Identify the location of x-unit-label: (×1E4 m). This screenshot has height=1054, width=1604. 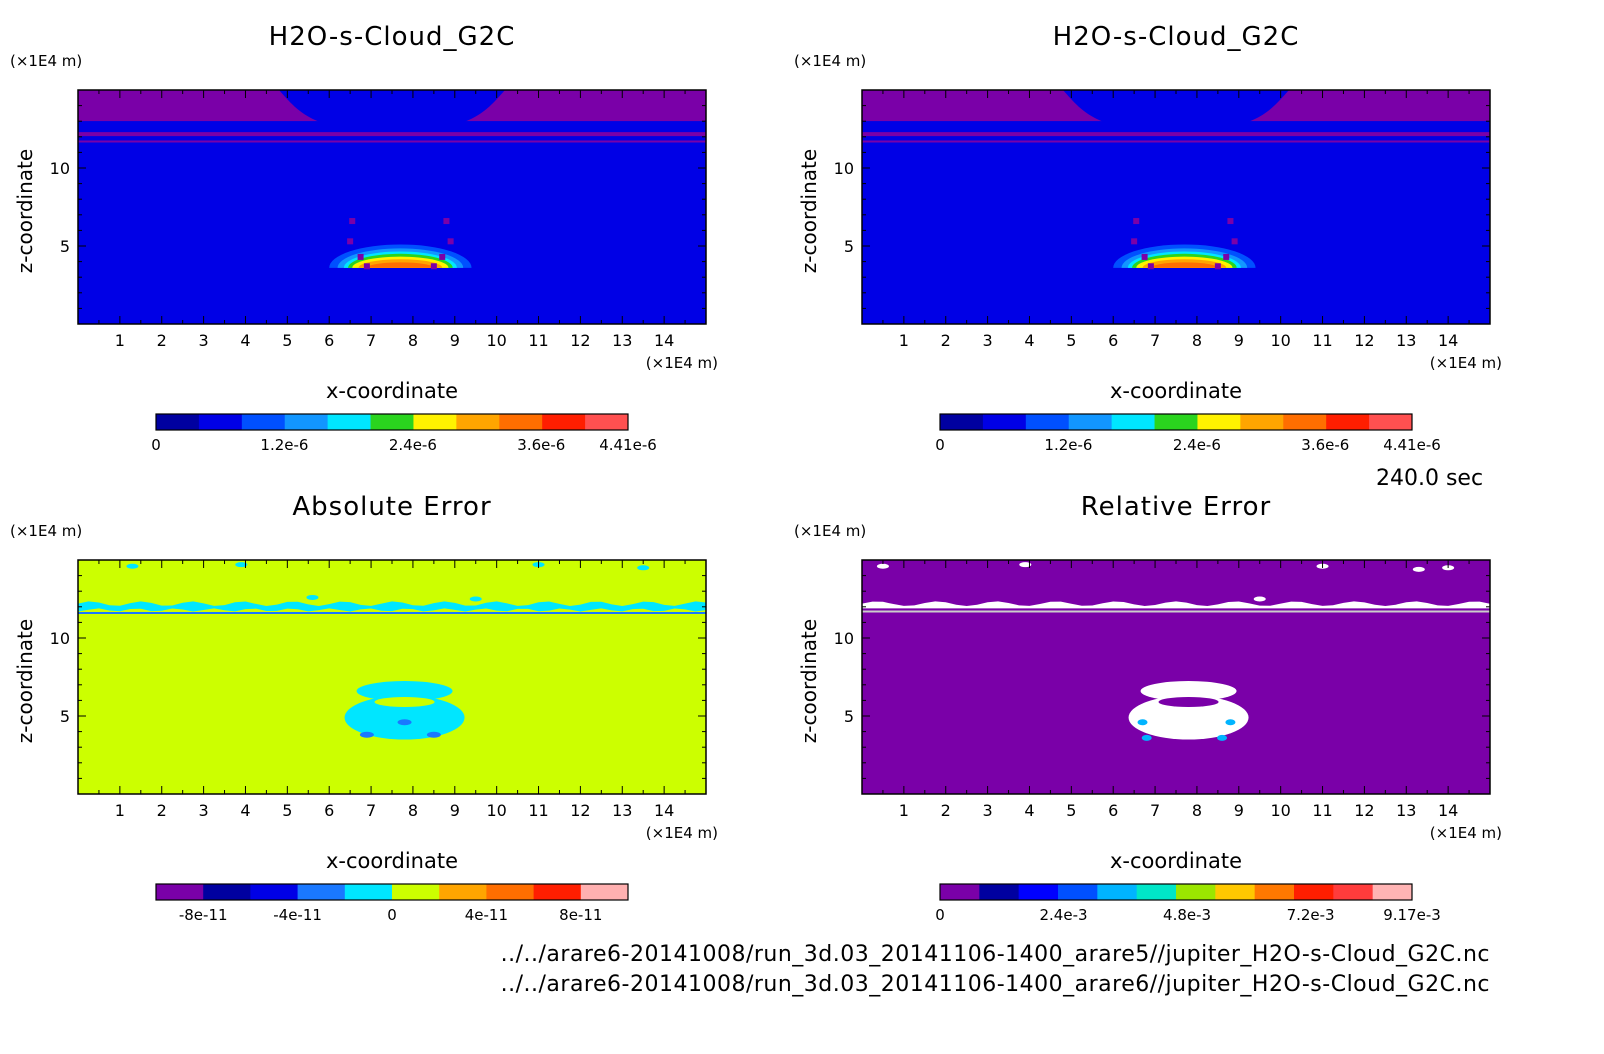
(1466, 833).